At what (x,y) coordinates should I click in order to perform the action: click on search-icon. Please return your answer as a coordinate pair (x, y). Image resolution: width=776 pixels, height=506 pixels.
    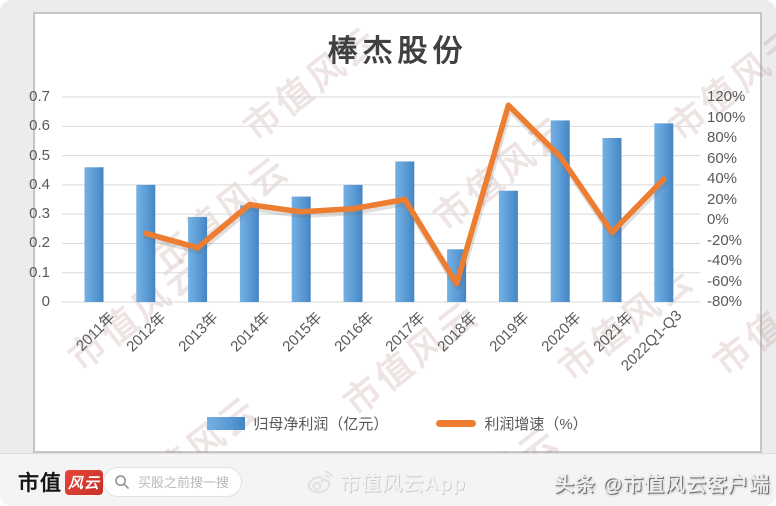
    Looking at the image, I should click on (122, 482).